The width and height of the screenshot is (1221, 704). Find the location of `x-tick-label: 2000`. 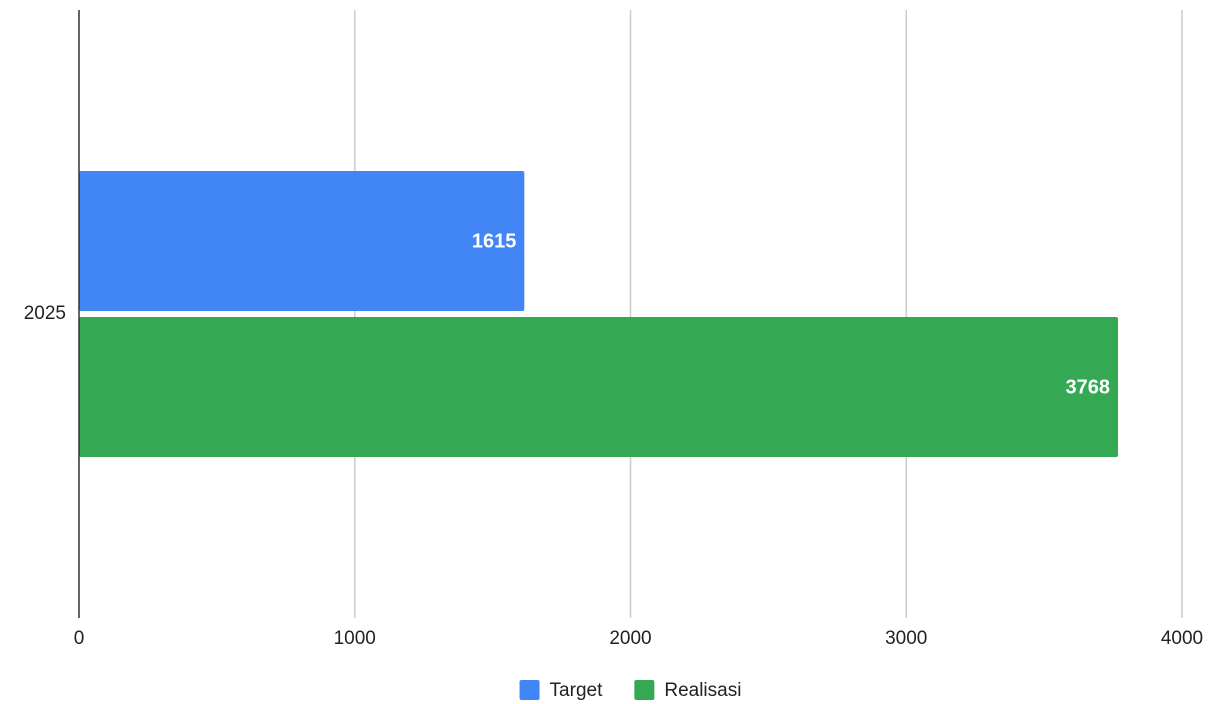

x-tick-label: 2000 is located at coordinates (630, 638).